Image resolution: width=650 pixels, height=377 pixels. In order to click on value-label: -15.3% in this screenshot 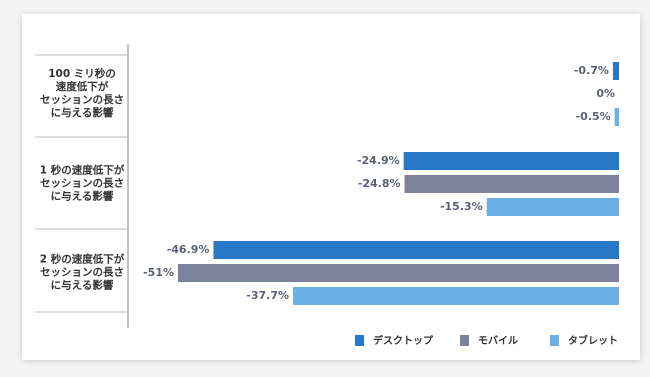, I will do `click(461, 206)`.